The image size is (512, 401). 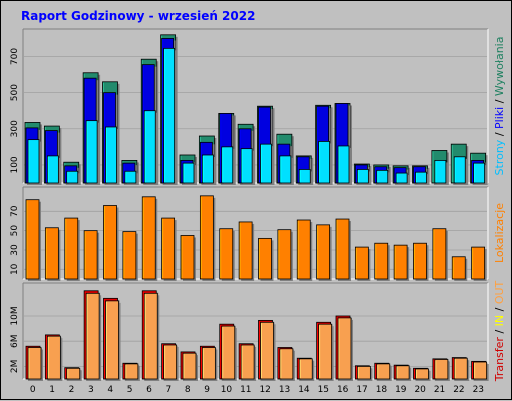 What do you see at coordinates (130, 390) in the screenshot?
I see `x-tick-5: 5` at bounding box center [130, 390].